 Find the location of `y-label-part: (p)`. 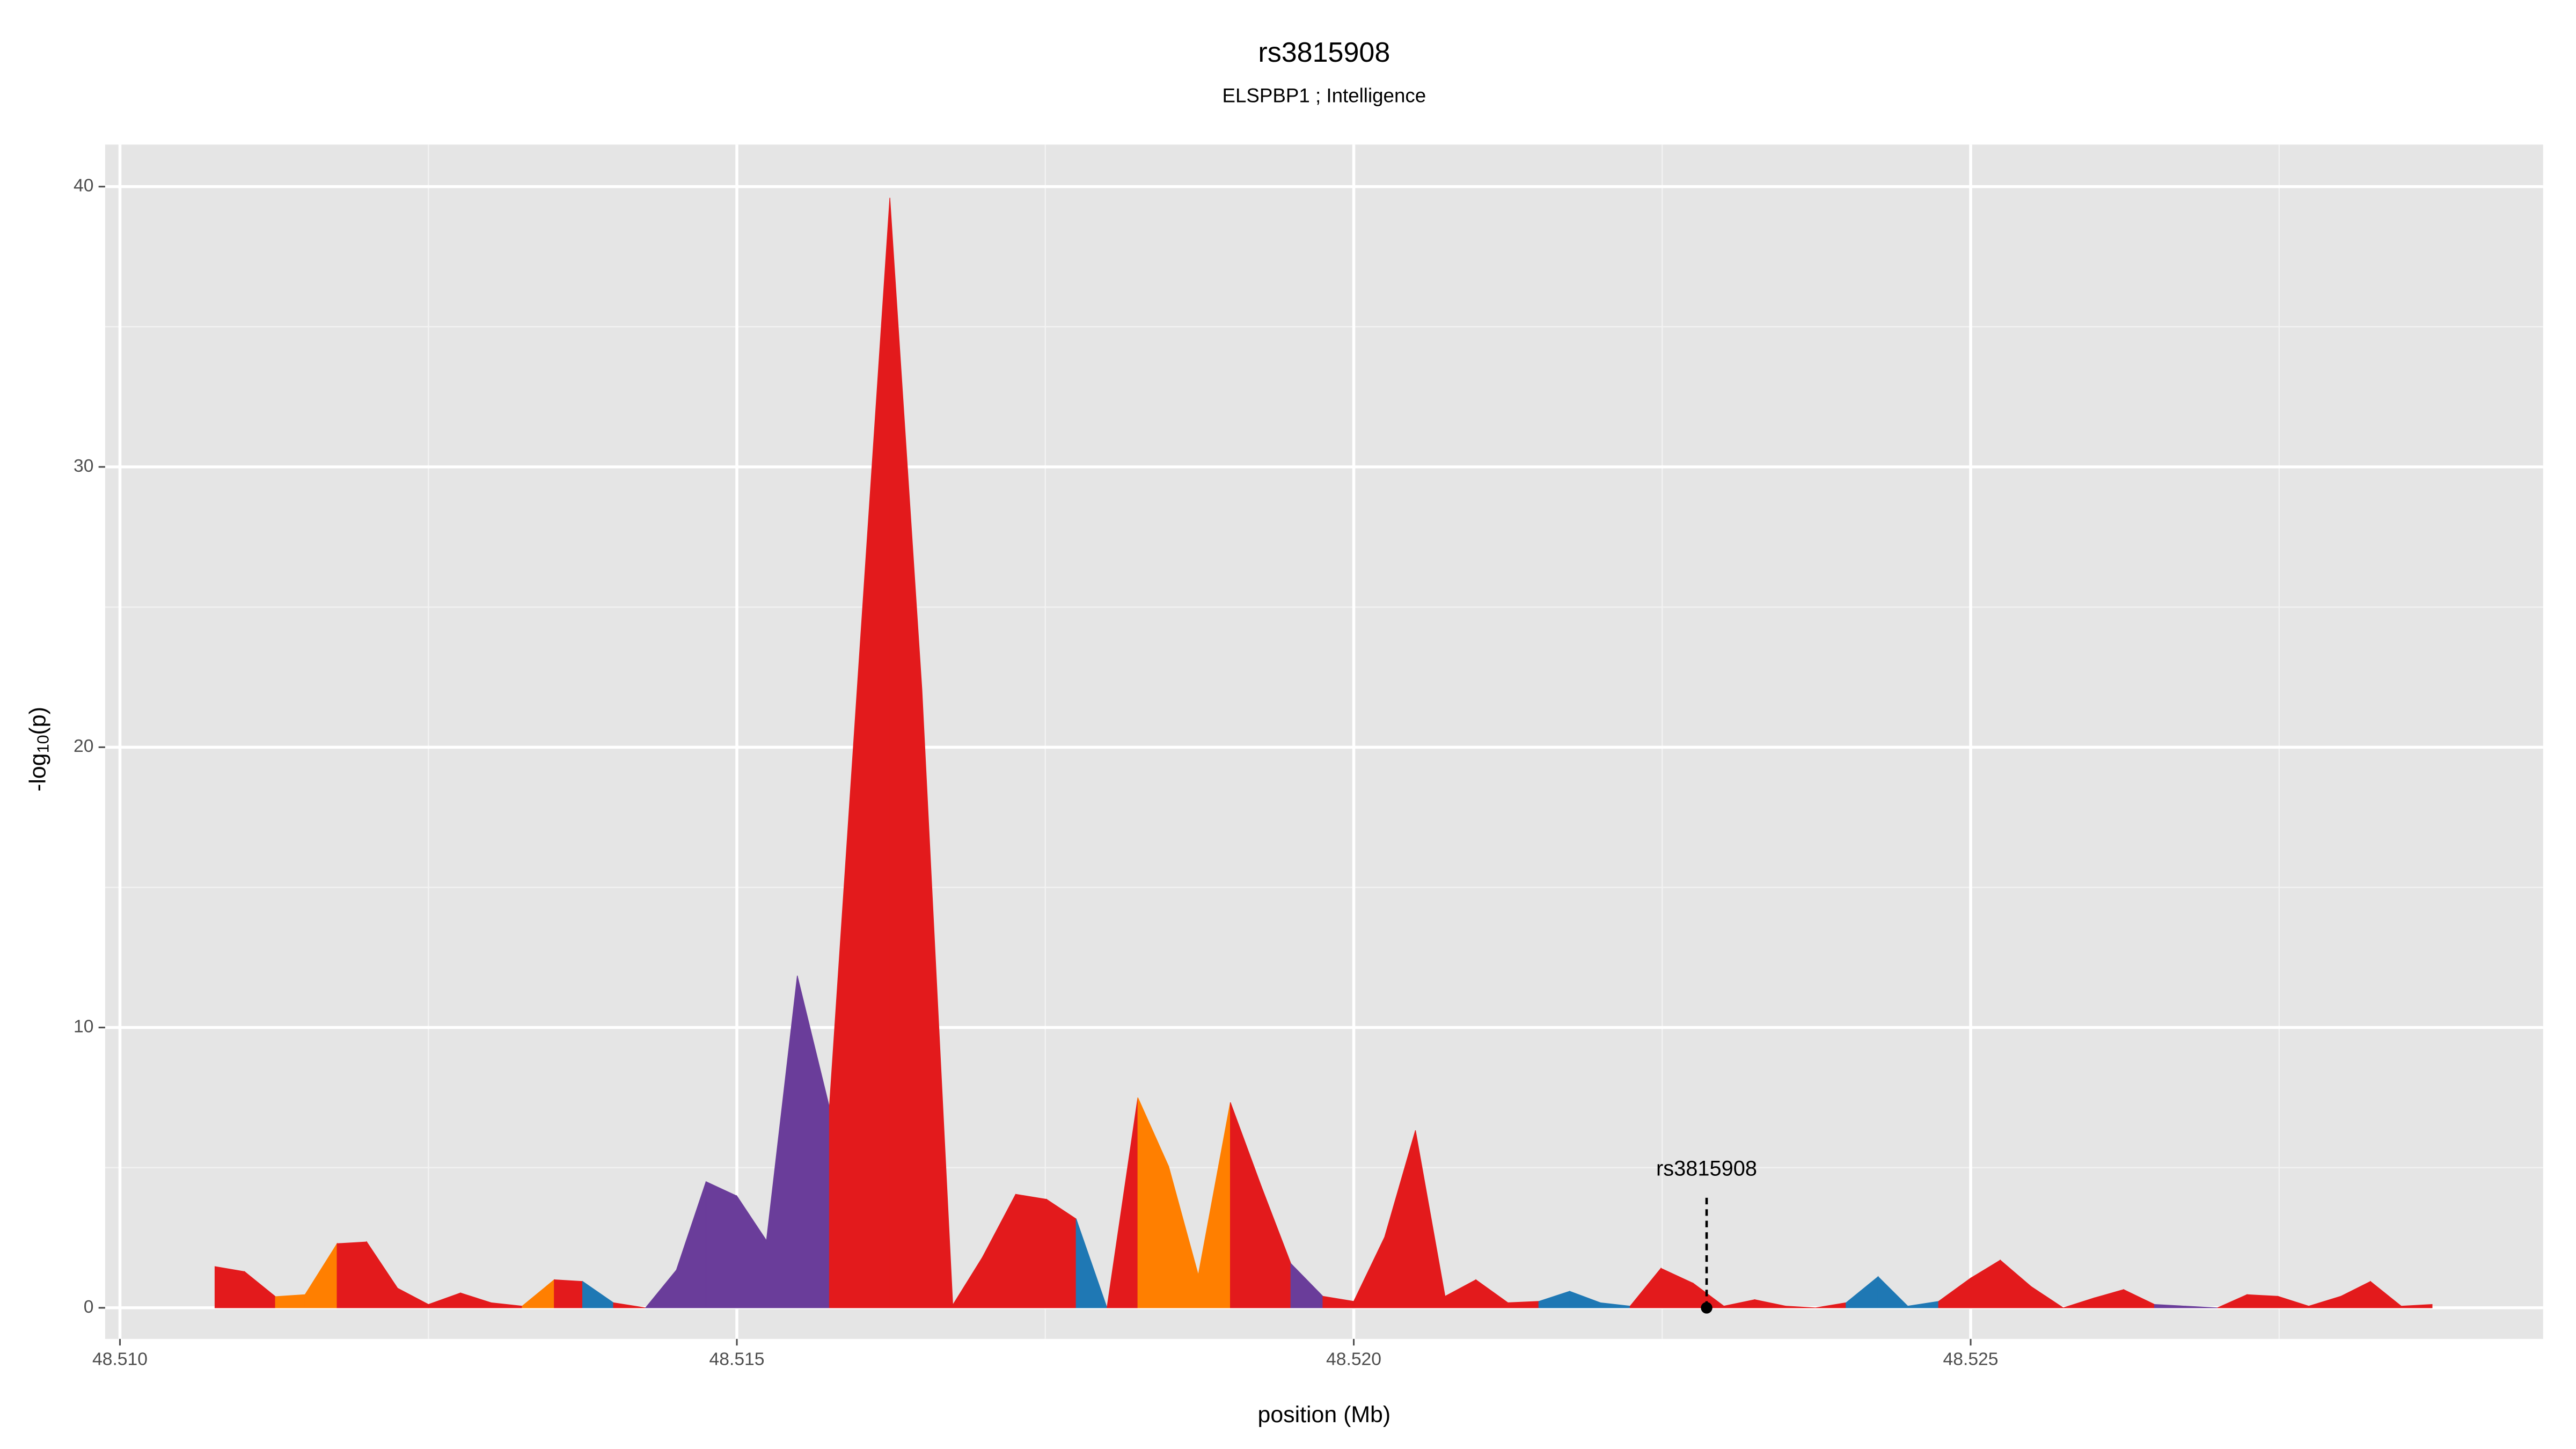

y-label-part: (p) is located at coordinates (38, 721).